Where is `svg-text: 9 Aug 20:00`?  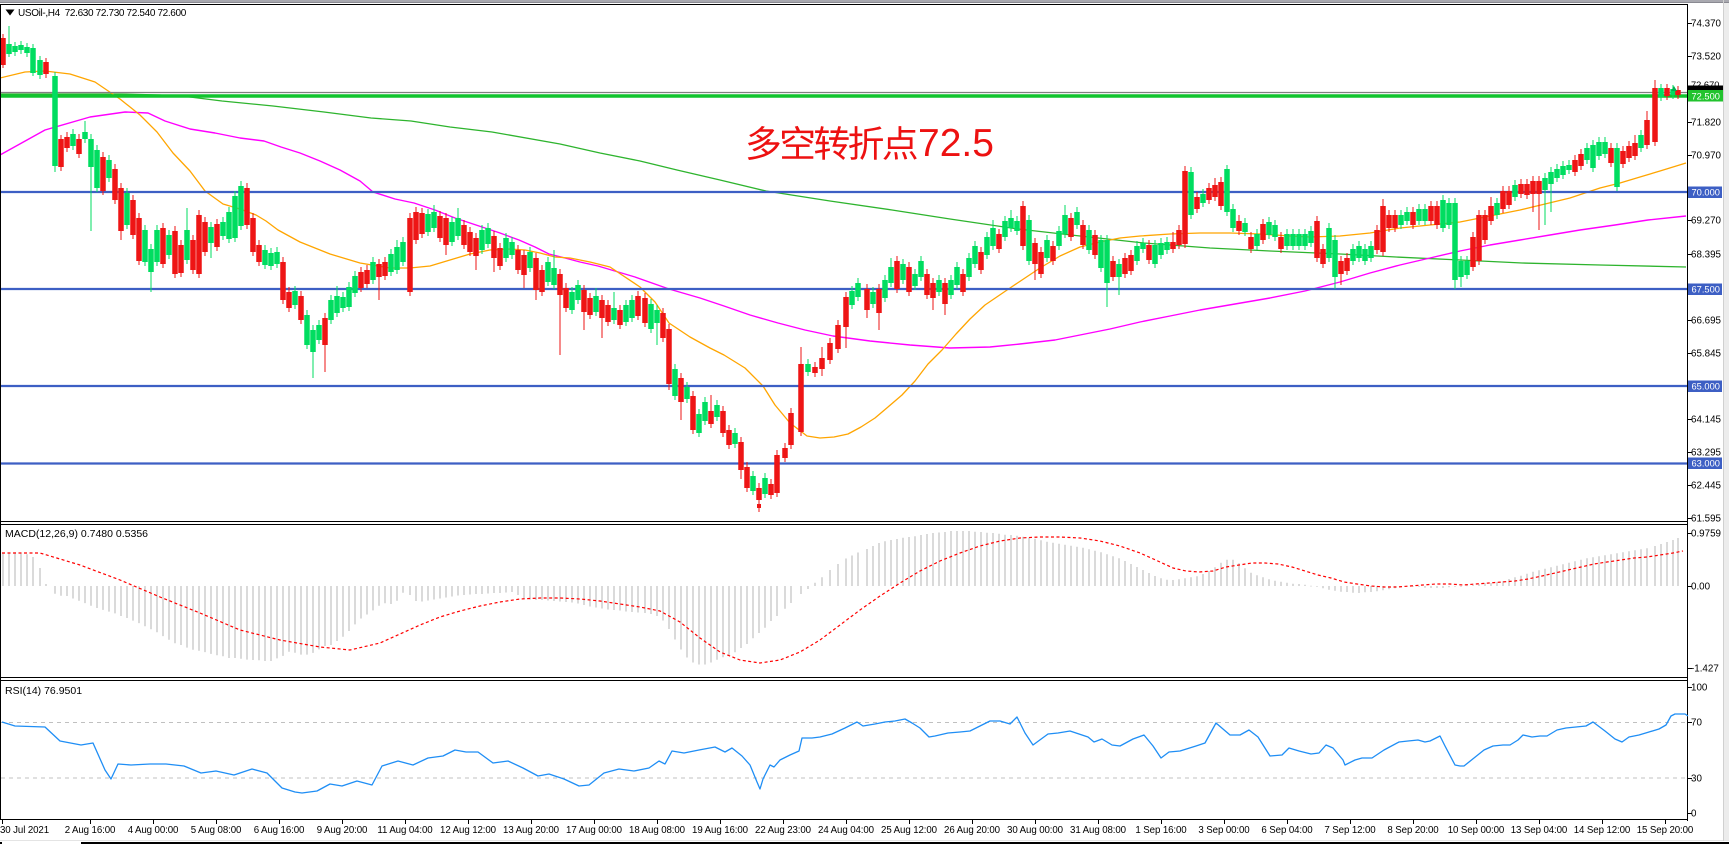
svg-text: 9 Aug 20:00 is located at coordinates (342, 830).